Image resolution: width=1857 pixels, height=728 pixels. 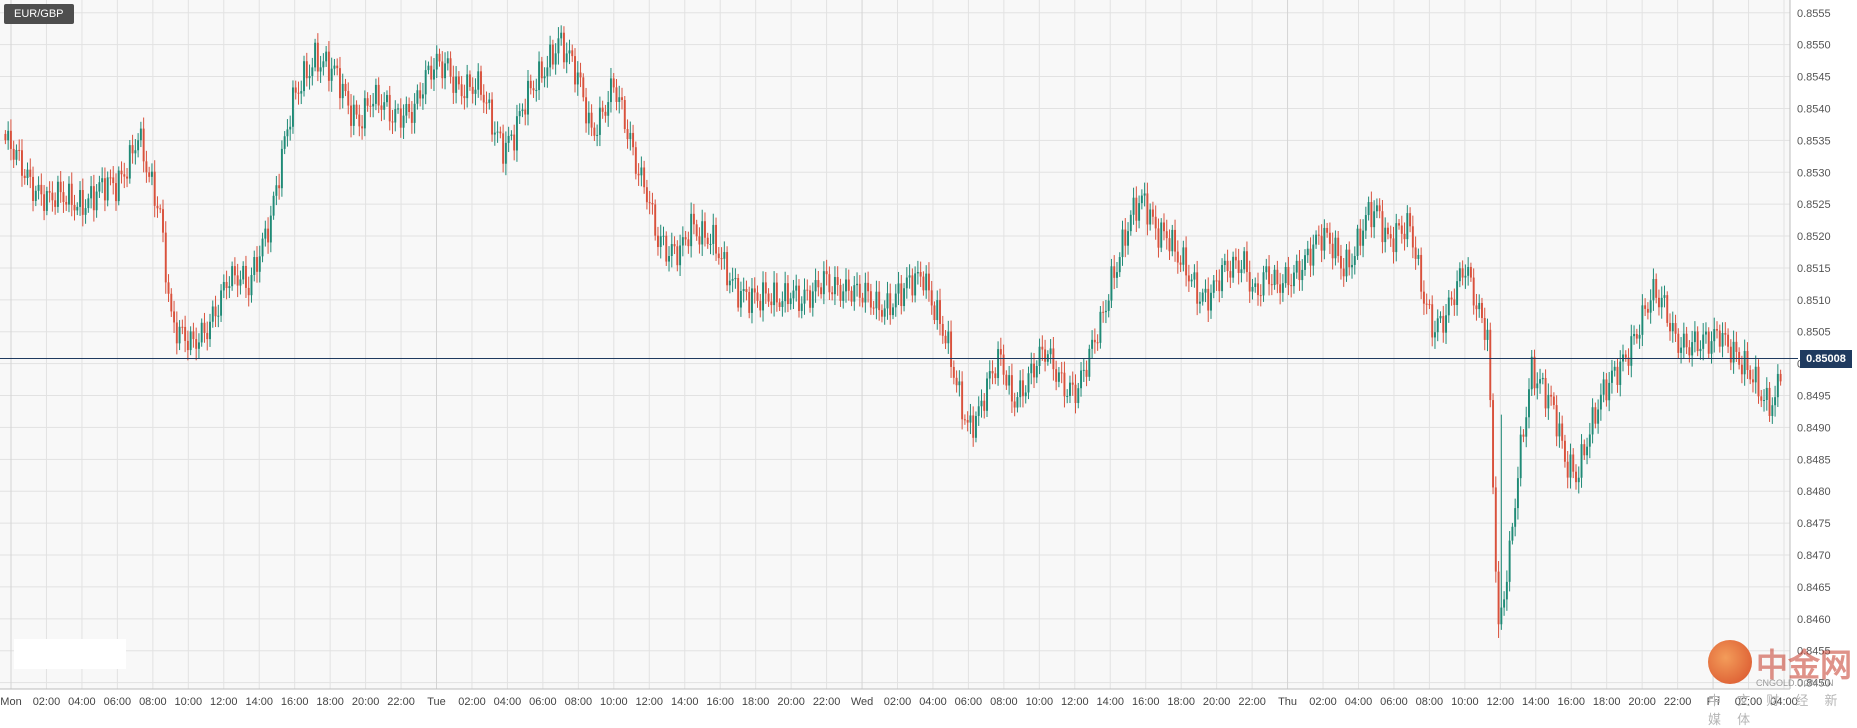 What do you see at coordinates (1814, 333) in the screenshot?
I see `y-tick-label: 0.8505` at bounding box center [1814, 333].